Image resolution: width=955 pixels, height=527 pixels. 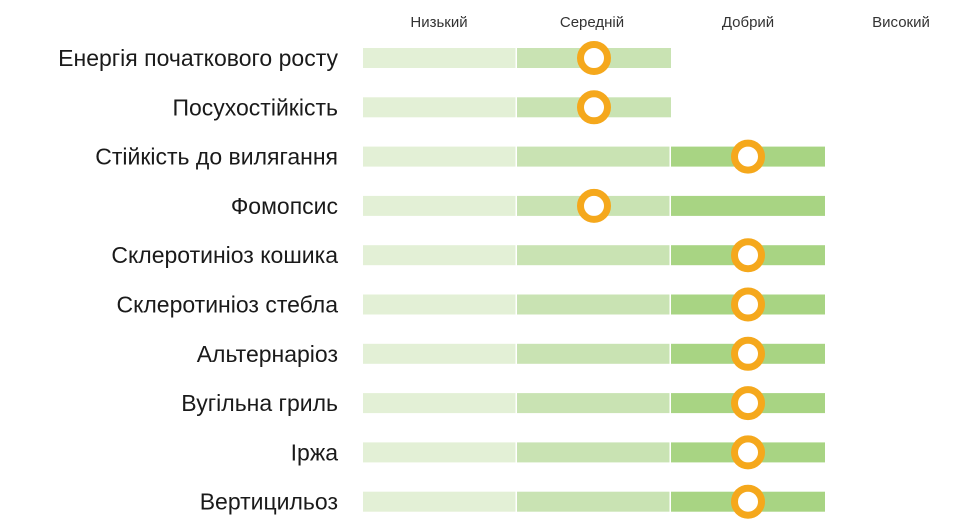 I want to click on row-label: Стійкість до вилягання, so click(x=216, y=157).